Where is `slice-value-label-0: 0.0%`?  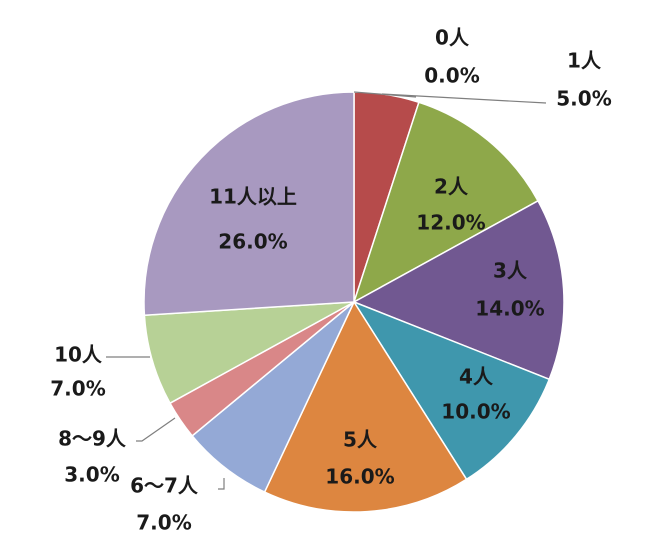 slice-value-label-0: 0.0% is located at coordinates (451, 76).